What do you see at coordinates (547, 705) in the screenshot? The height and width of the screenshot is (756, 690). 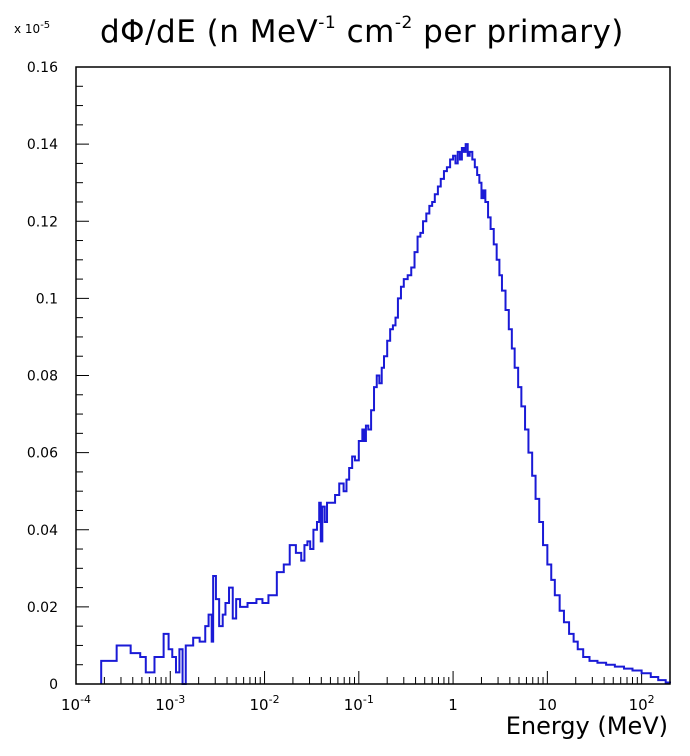 I see `x-tick-label: 10` at bounding box center [547, 705].